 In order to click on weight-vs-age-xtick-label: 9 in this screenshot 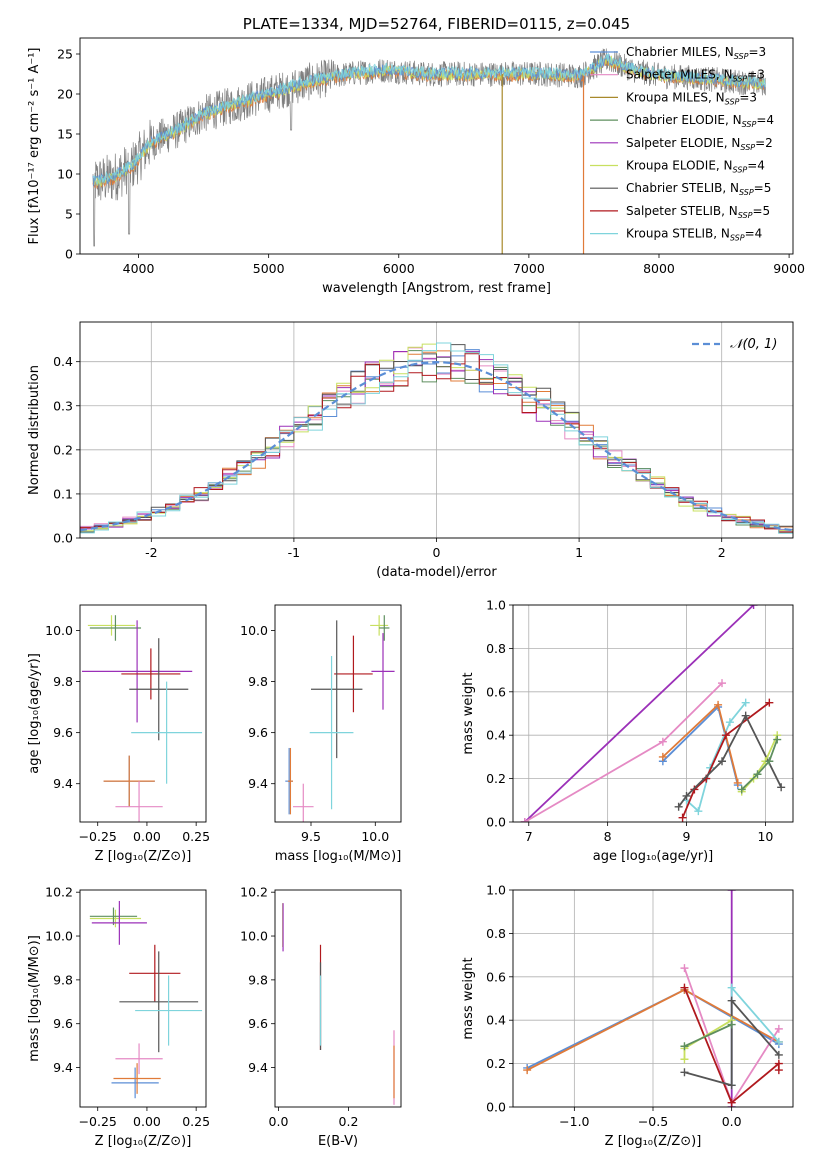, I will do `click(687, 836)`.